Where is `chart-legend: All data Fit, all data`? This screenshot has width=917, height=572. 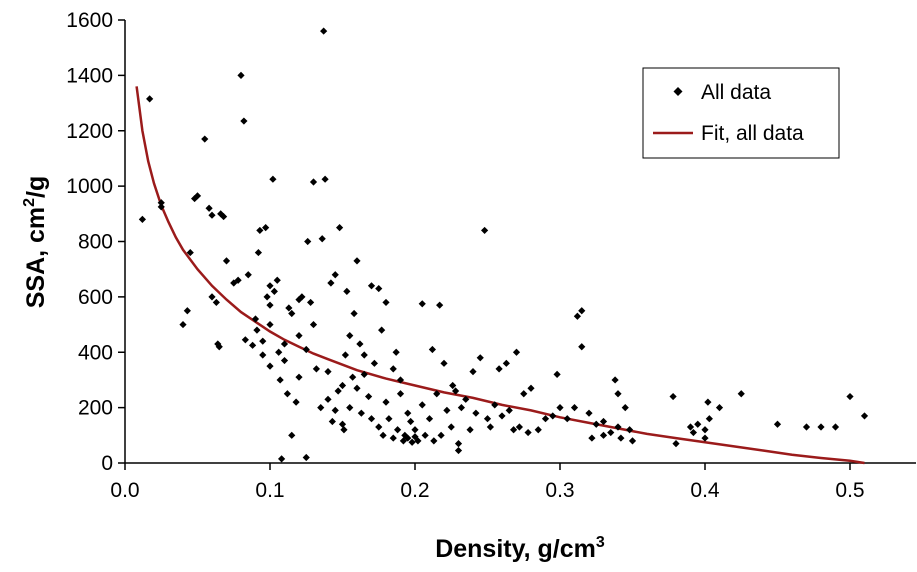 chart-legend: All data Fit, all data is located at coordinates (741, 113).